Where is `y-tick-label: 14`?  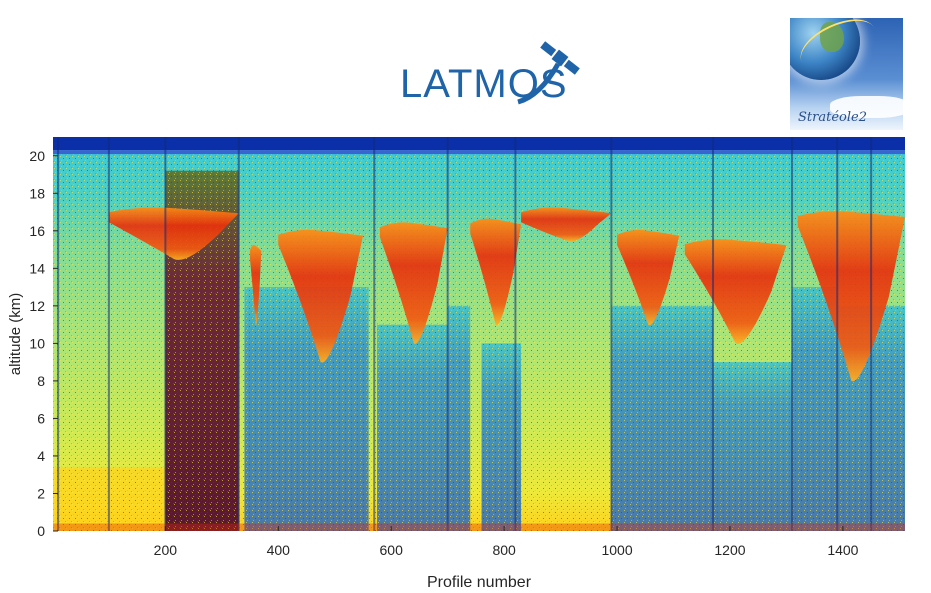 y-tick-label: 14 is located at coordinates (37, 268).